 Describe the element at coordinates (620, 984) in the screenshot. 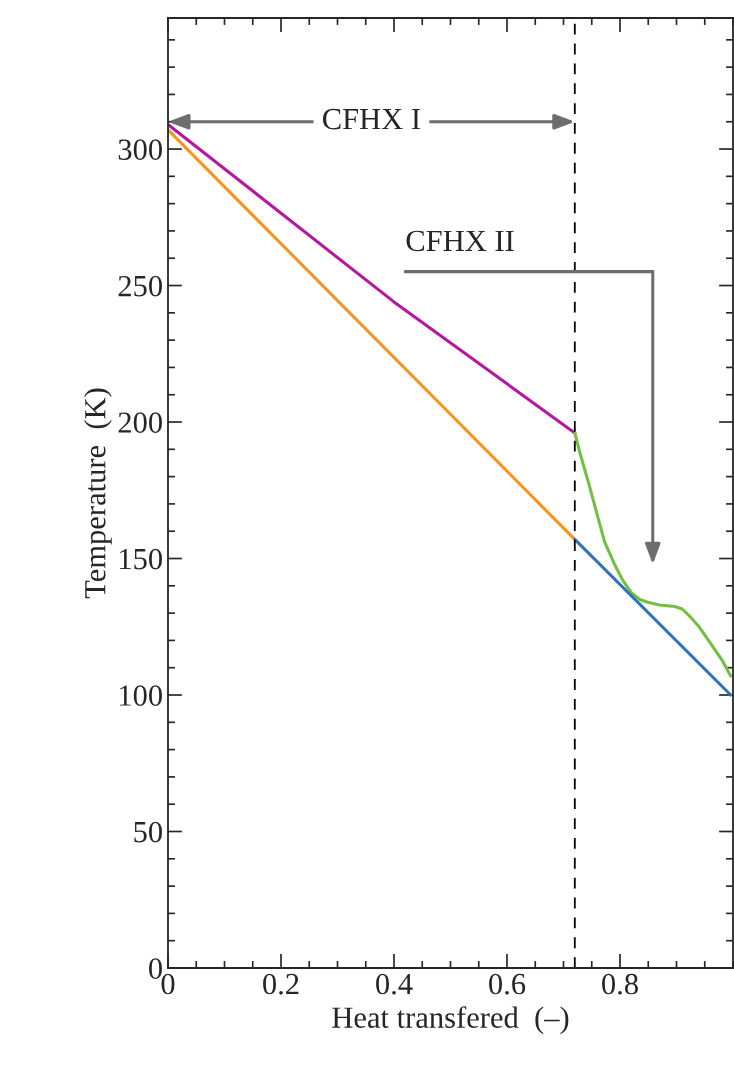

I see `x-tick-label: 0.8` at that location.